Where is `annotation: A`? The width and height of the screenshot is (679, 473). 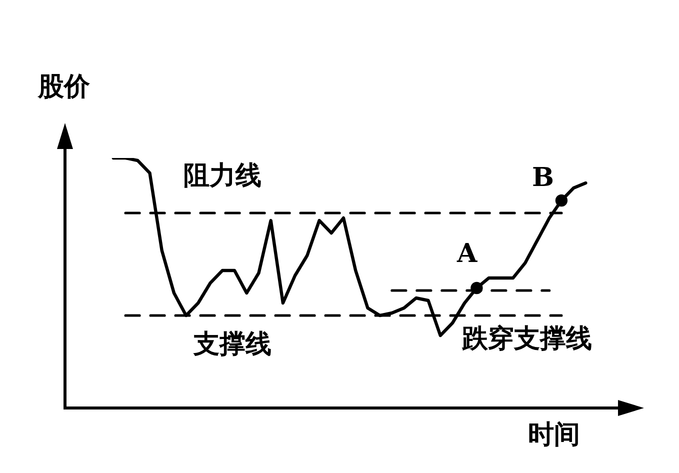 annotation: A is located at coordinates (467, 253).